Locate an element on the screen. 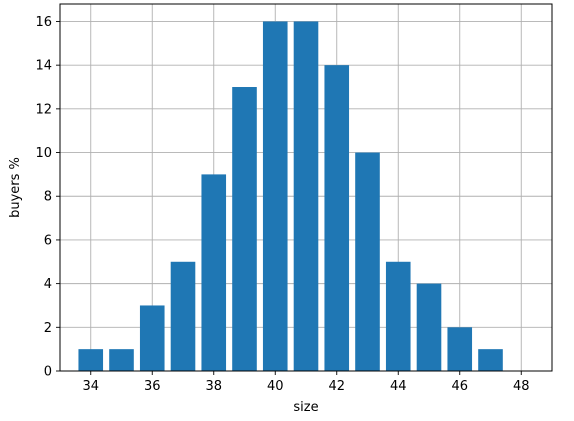 This screenshot has height=421, width=574. y-tick-label: 8 is located at coordinates (48, 197).